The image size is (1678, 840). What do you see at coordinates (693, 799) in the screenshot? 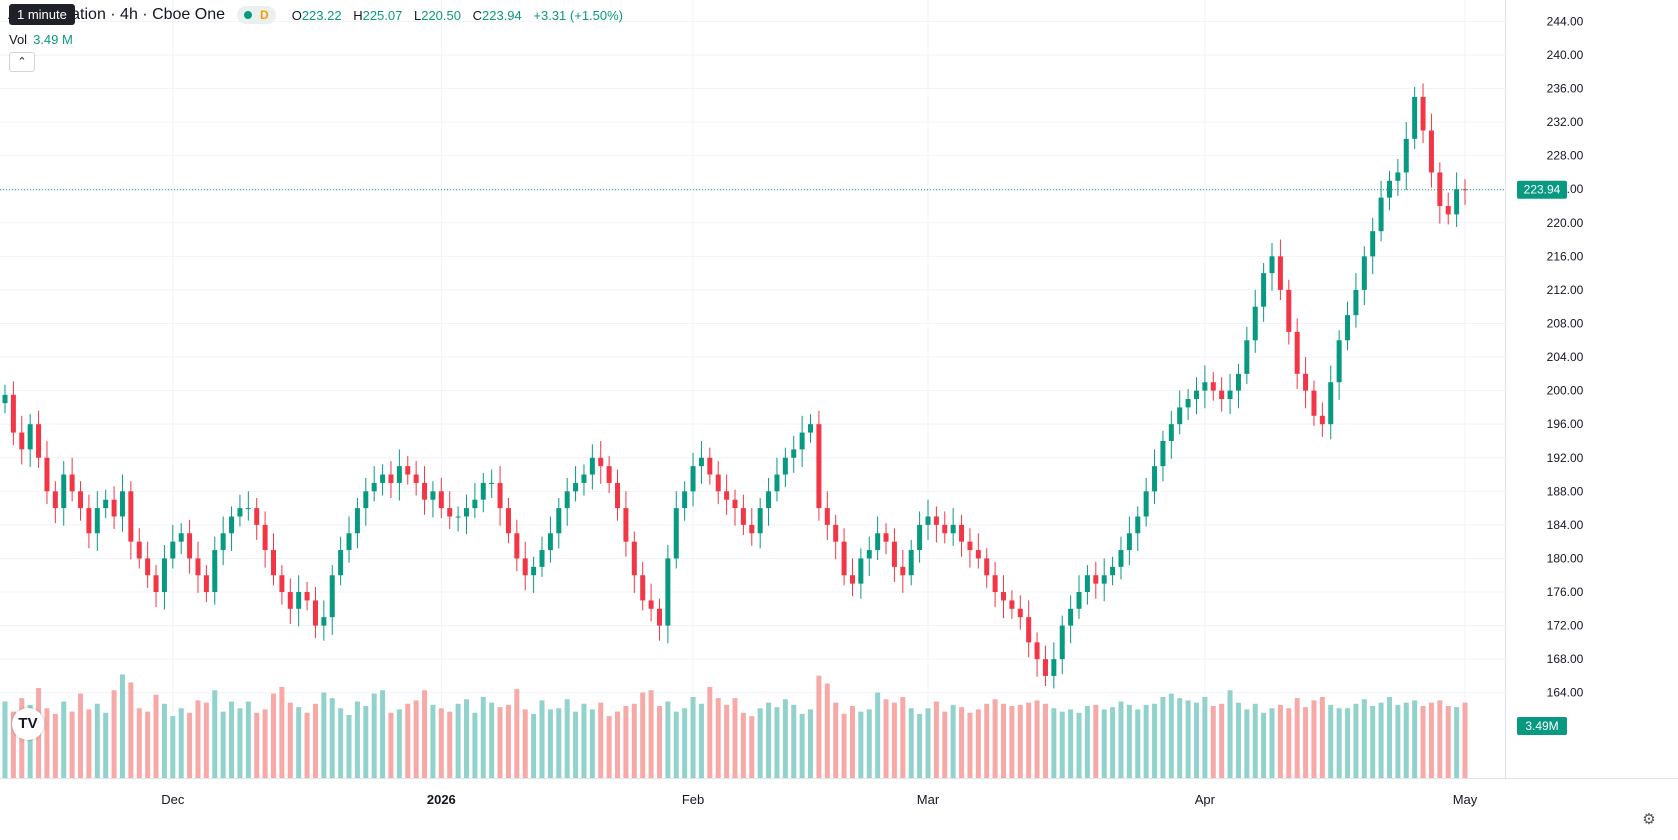
I see `x-tick-label: Feb` at bounding box center [693, 799].